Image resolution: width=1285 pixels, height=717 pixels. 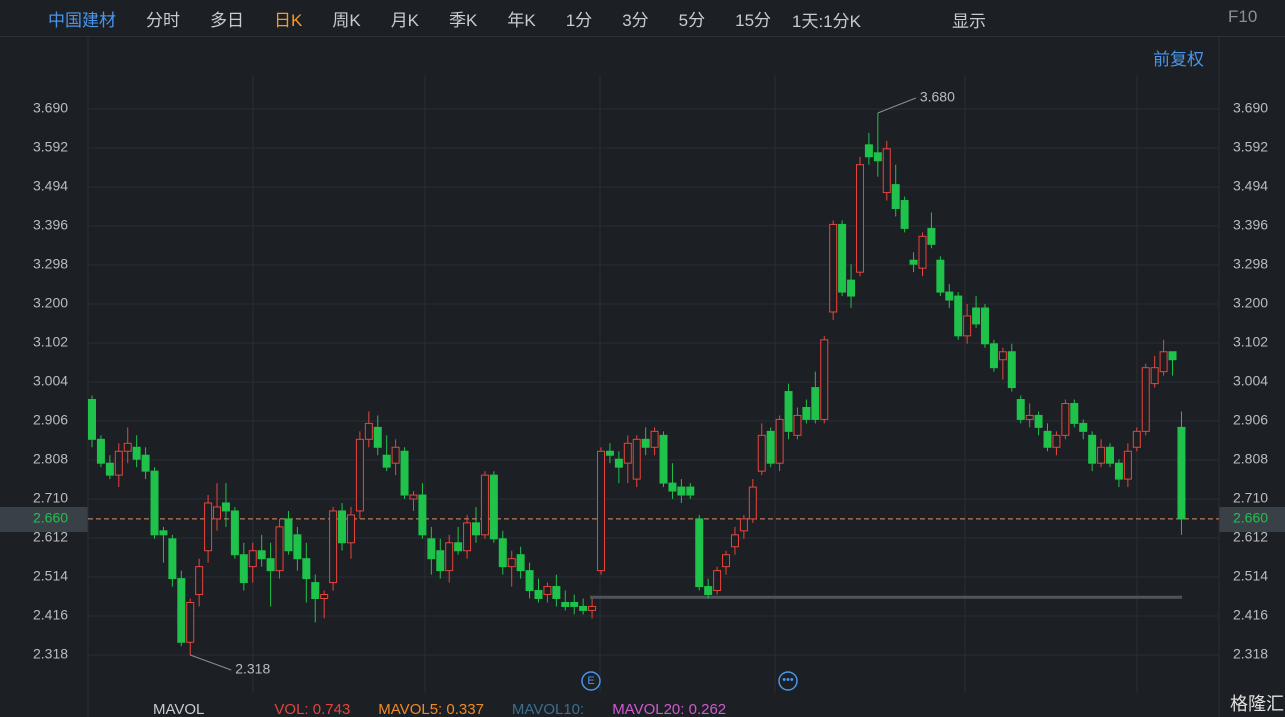 What do you see at coordinates (227, 20) in the screenshot?
I see `tab: 多日` at bounding box center [227, 20].